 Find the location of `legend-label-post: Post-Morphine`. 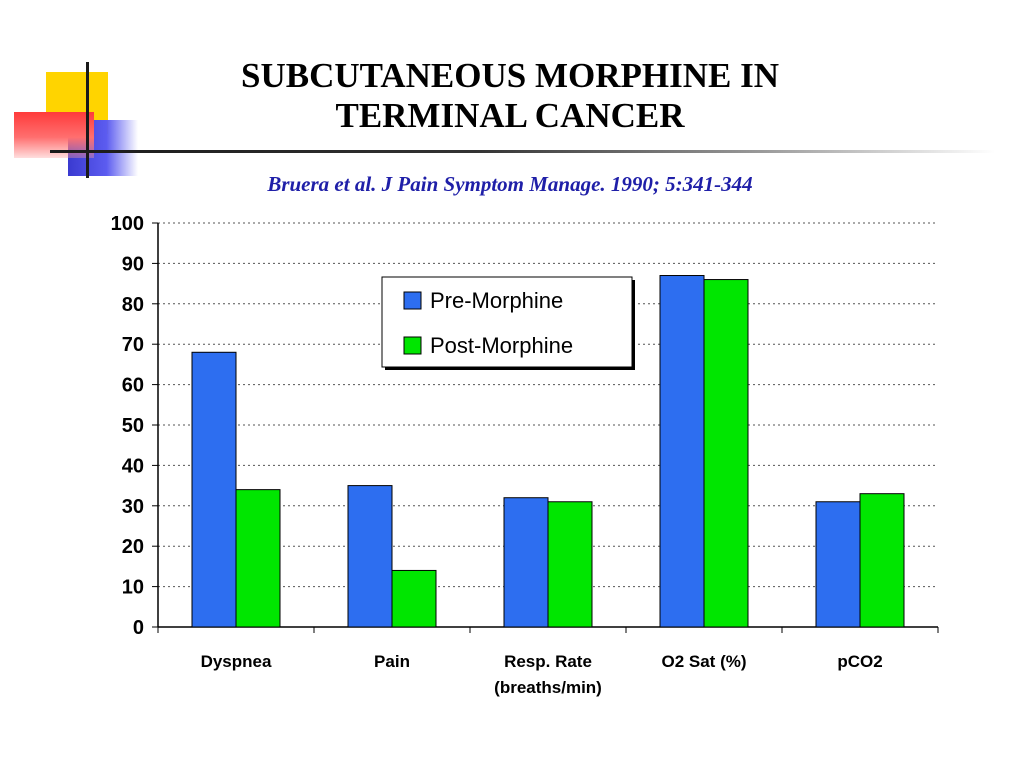

legend-label-post: Post-Morphine is located at coordinates (501, 345).